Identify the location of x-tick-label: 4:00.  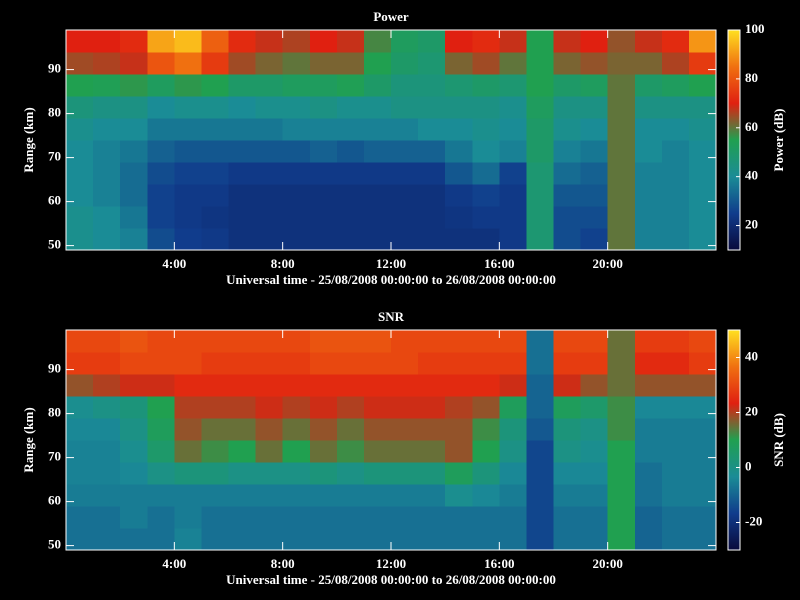
(174, 263).